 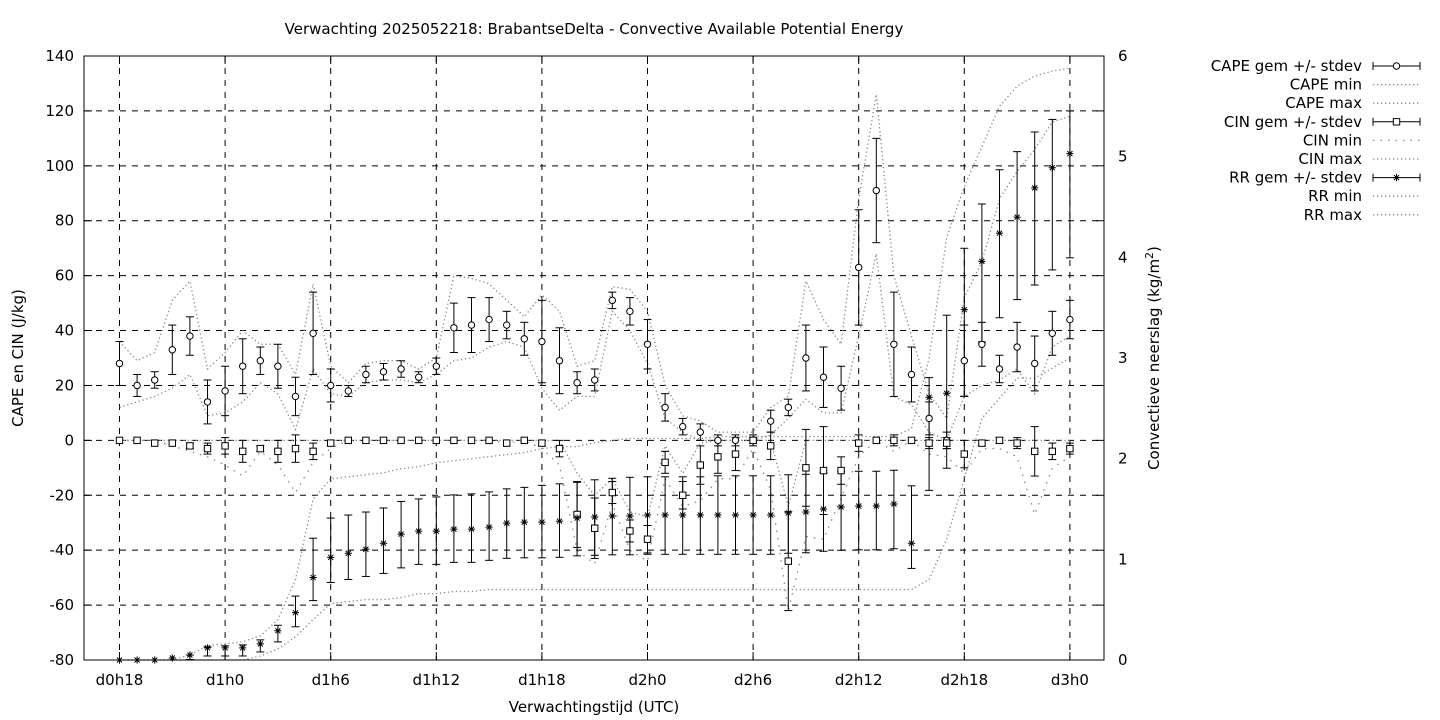 What do you see at coordinates (64, 221) in the screenshot?
I see `y-tick-label: 80` at bounding box center [64, 221].